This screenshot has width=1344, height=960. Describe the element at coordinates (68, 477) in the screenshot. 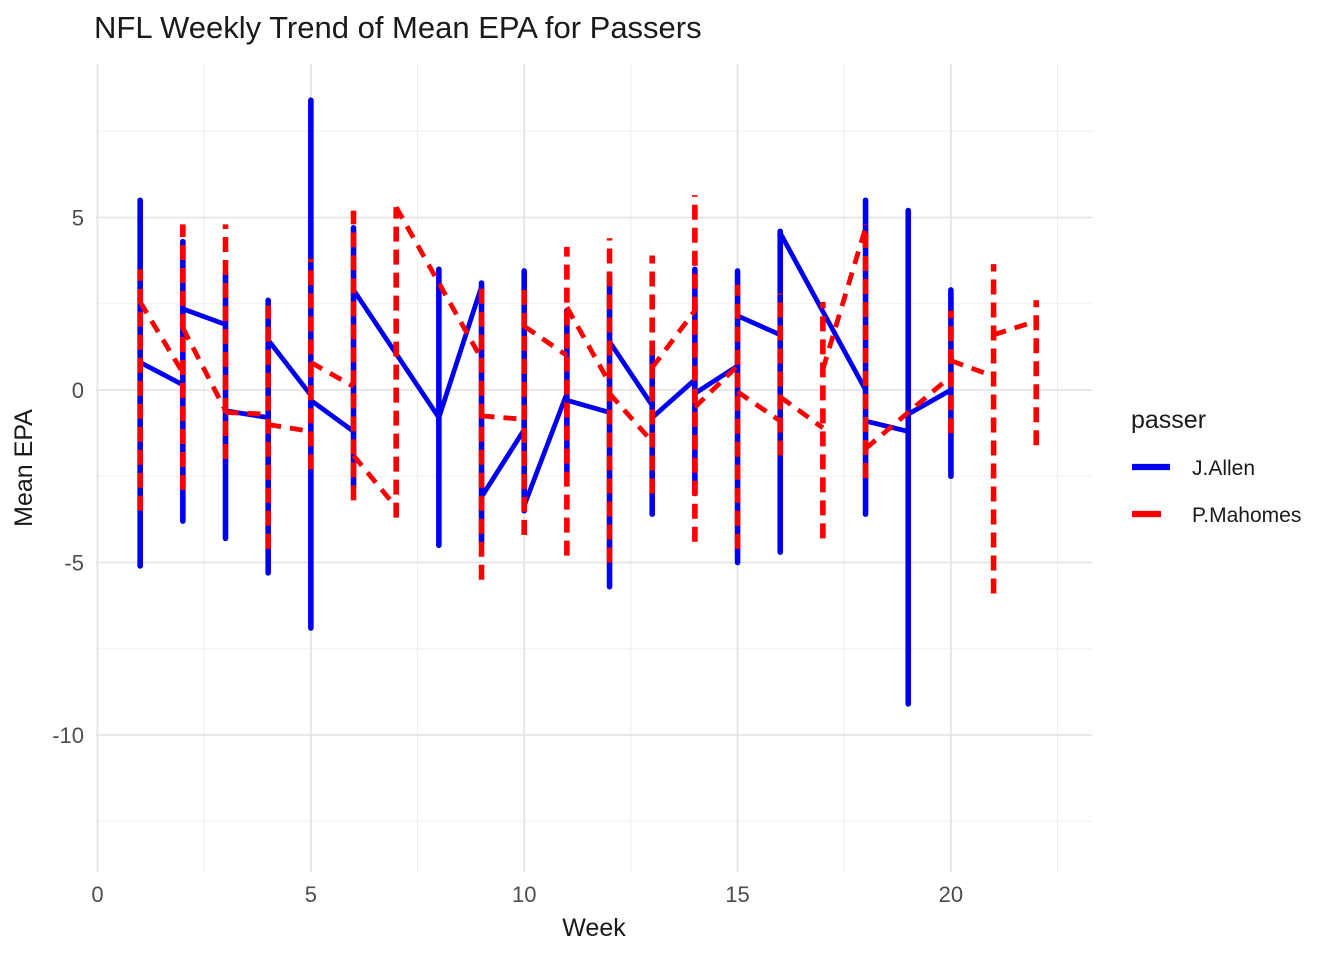

I see `y-axis-tick-labels: 5 0 -5 -10` at that location.